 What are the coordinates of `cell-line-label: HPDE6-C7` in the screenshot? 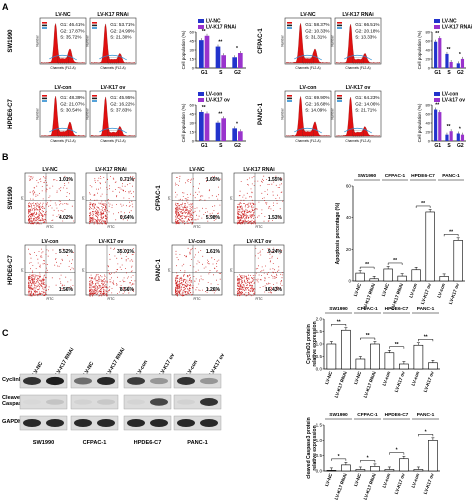 It's located at (11, 270).